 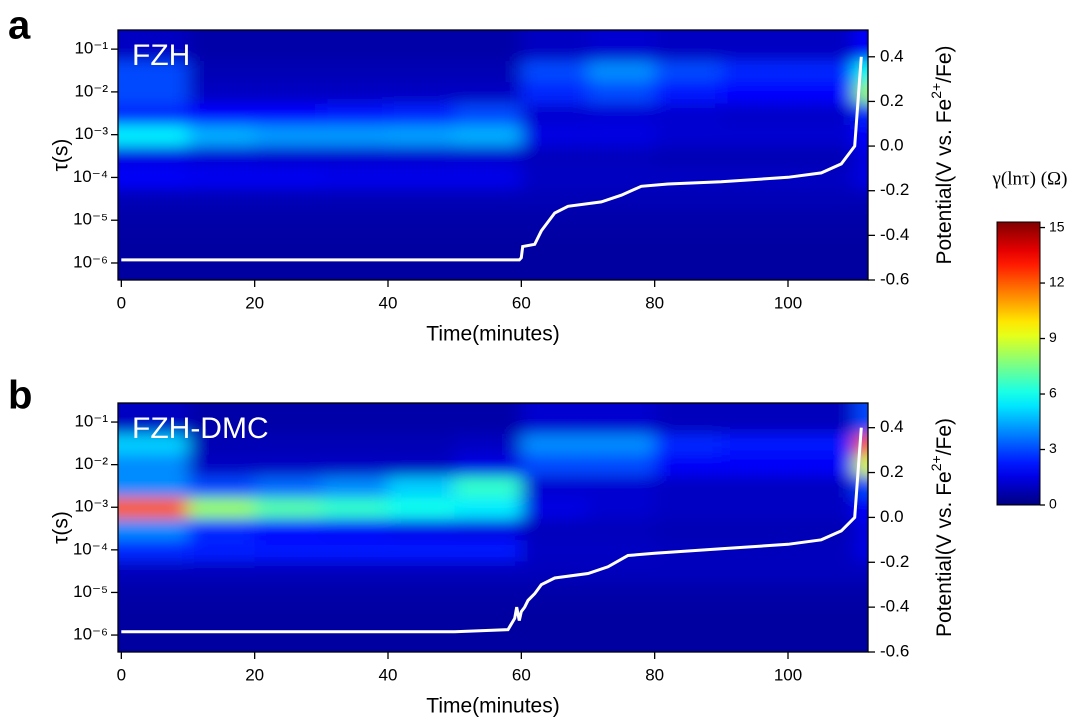 What do you see at coordinates (1053, 504) in the screenshot?
I see `colorbar-tick-label: 0` at bounding box center [1053, 504].